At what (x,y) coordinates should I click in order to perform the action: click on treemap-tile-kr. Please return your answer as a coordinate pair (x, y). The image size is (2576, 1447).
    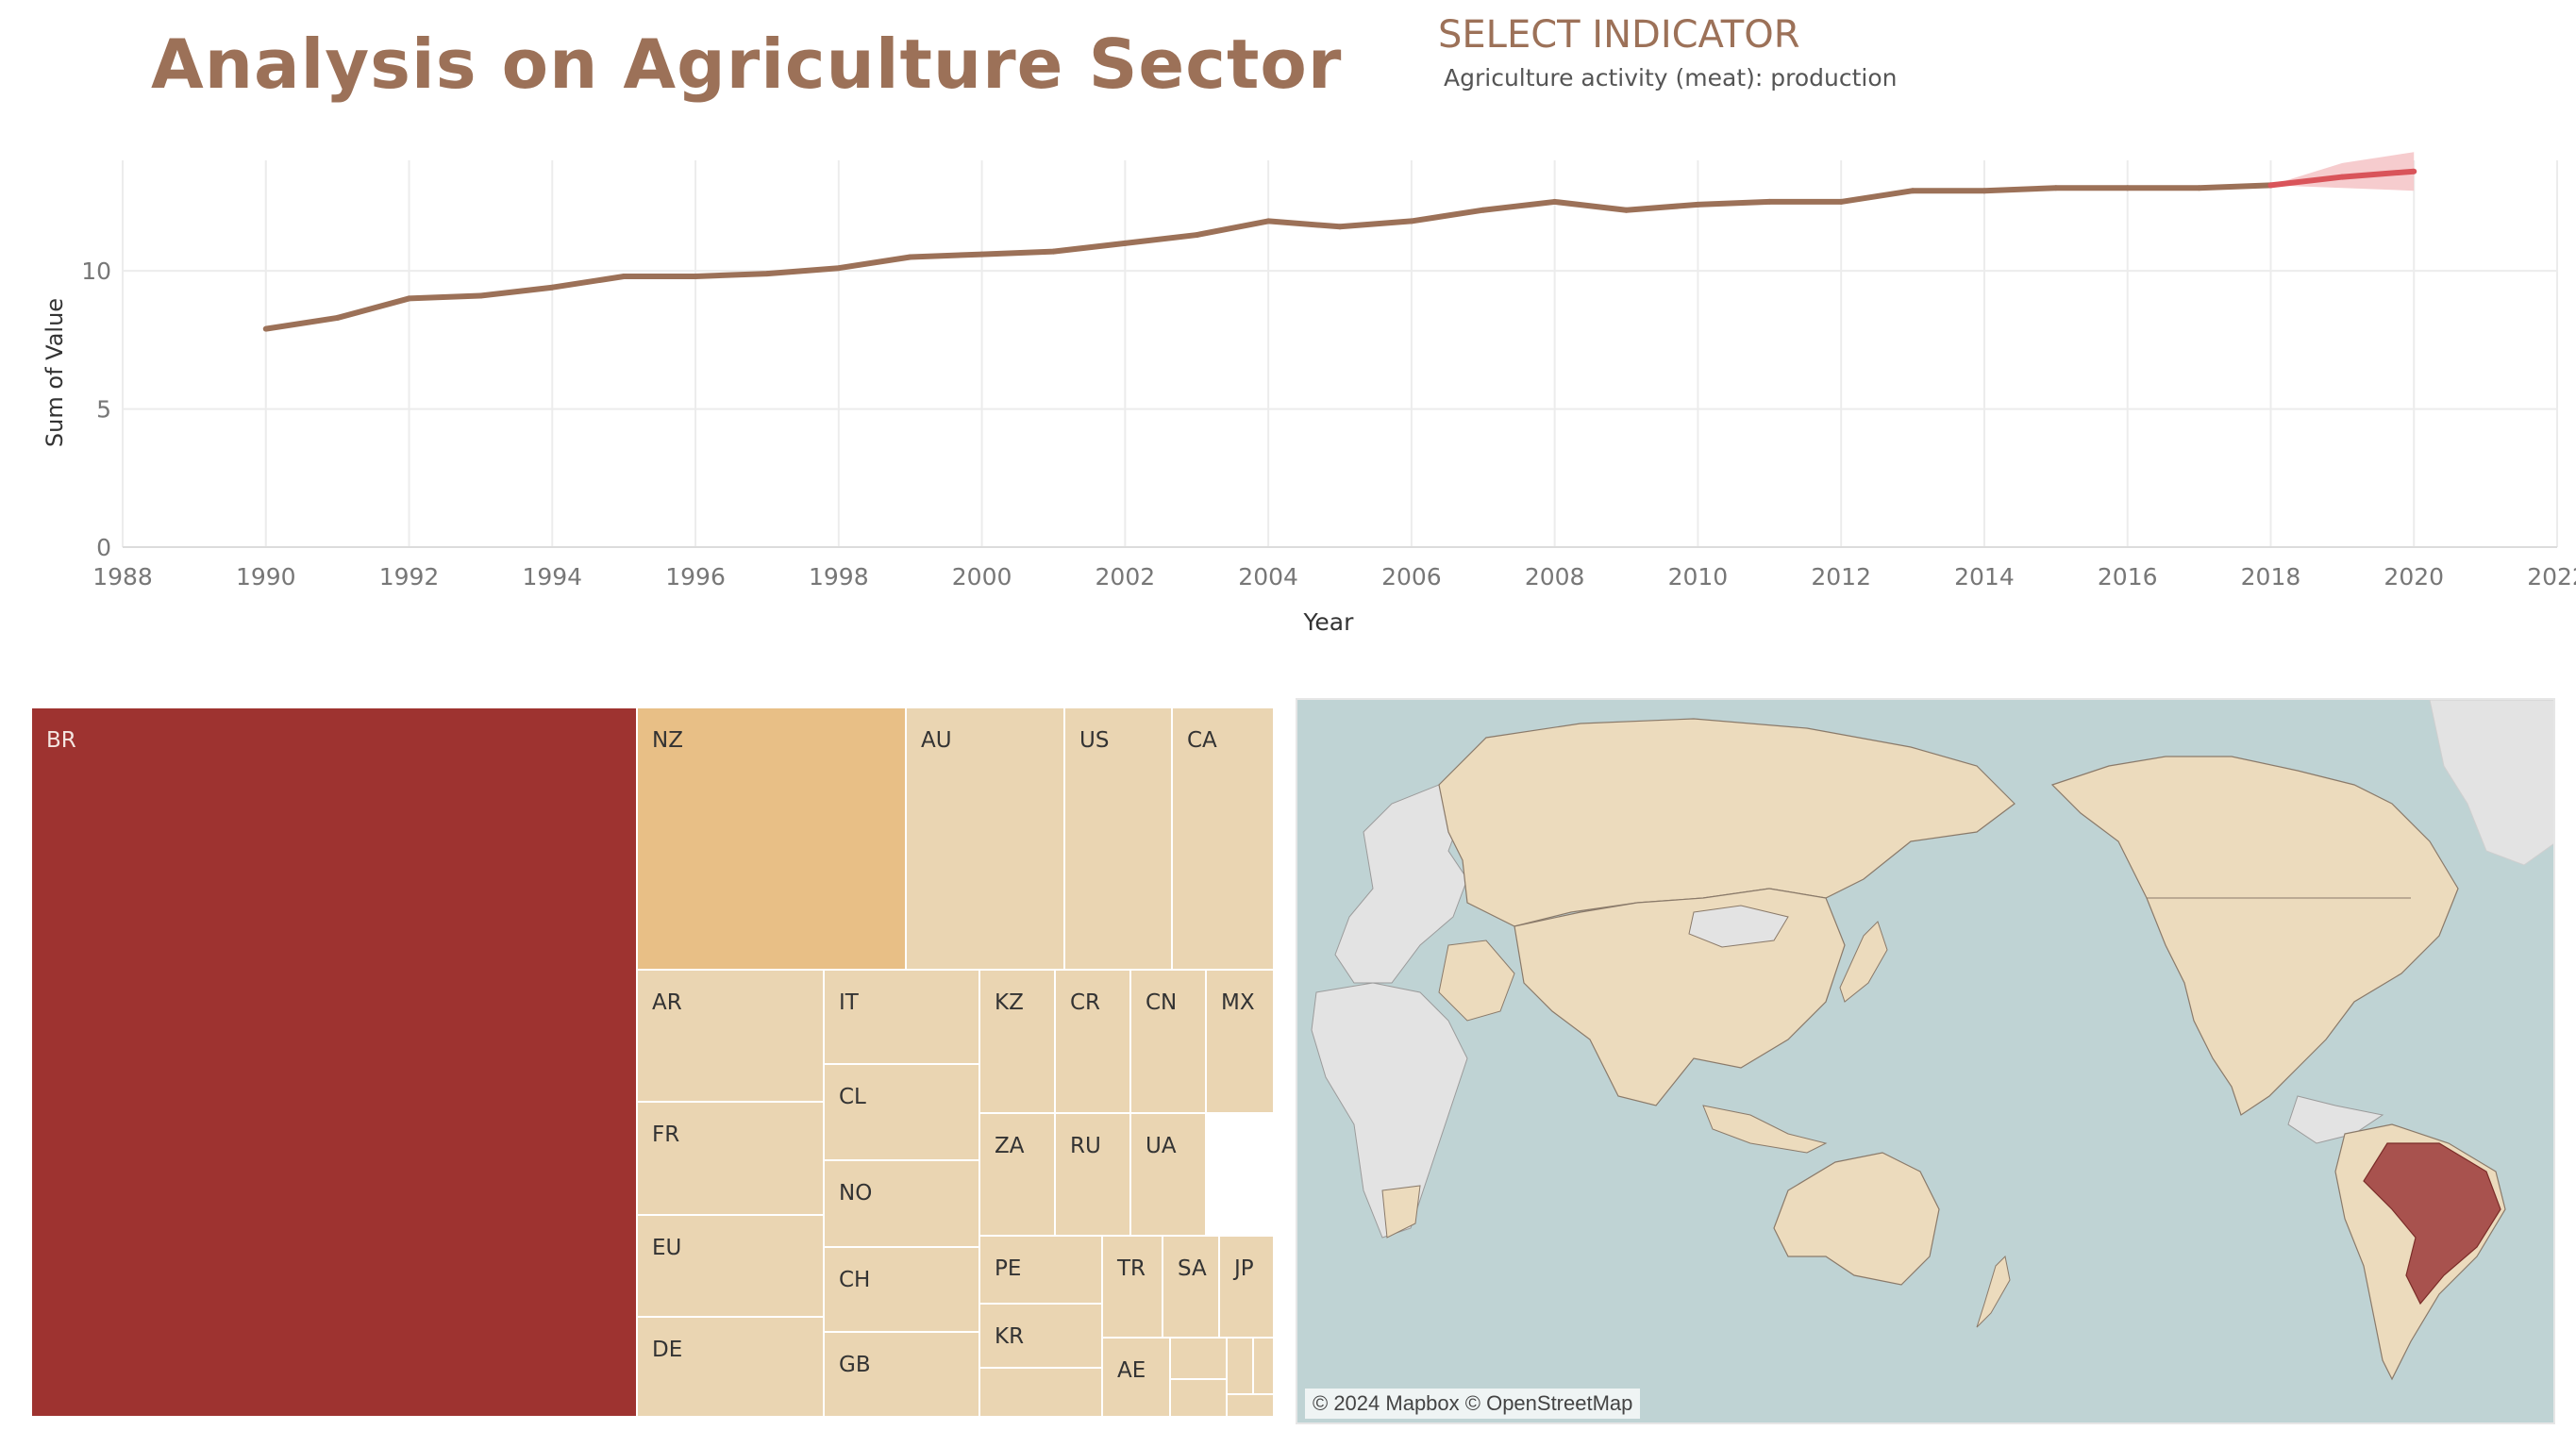
    Looking at the image, I should click on (1041, 1336).